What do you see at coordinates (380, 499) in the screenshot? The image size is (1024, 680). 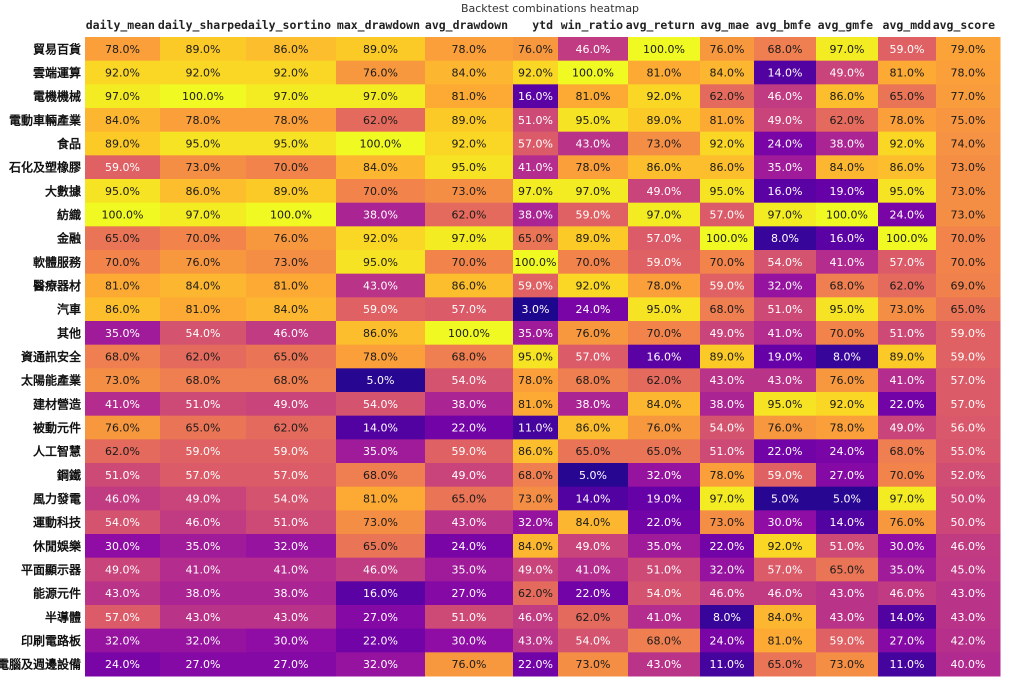 I see `cell-value-label: 81.0%` at bounding box center [380, 499].